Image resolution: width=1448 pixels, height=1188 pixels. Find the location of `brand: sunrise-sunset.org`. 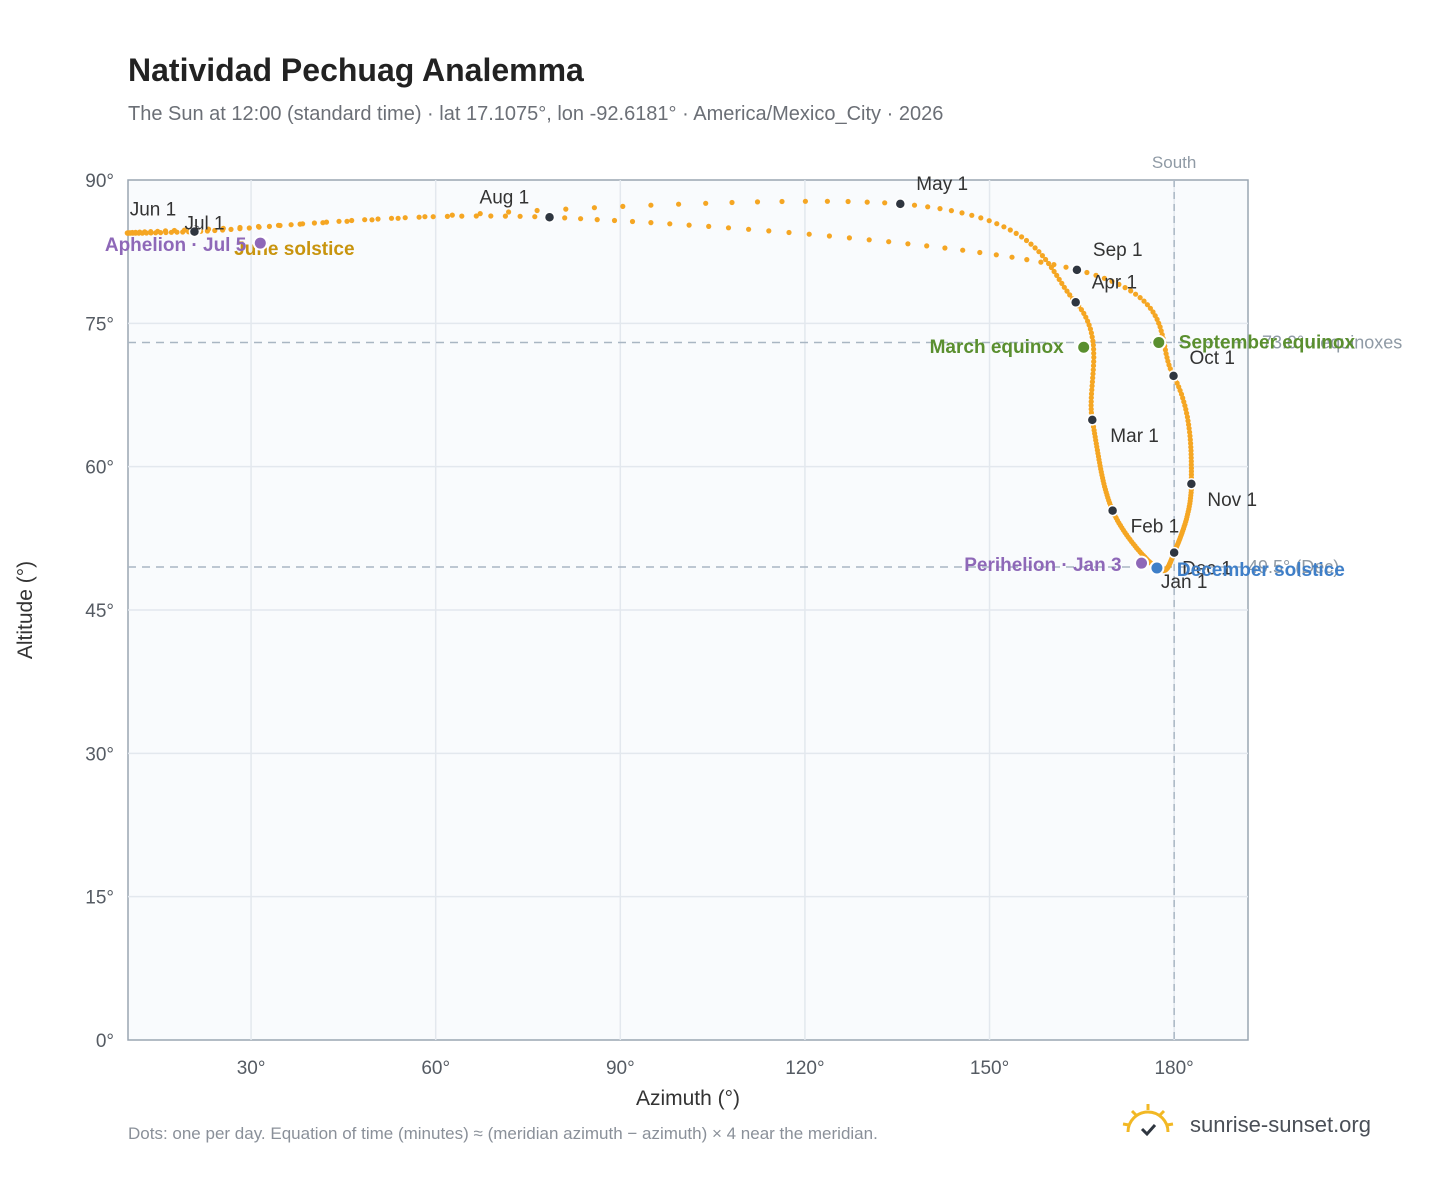

brand: sunrise-sunset.org is located at coordinates (1255, 1125).